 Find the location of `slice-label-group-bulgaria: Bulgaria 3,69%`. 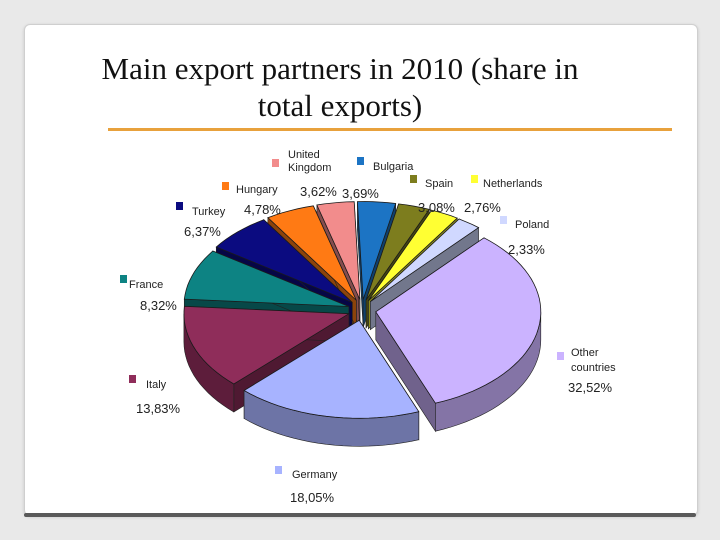

slice-label-group-bulgaria: Bulgaria 3,69% is located at coordinates (378, 179).